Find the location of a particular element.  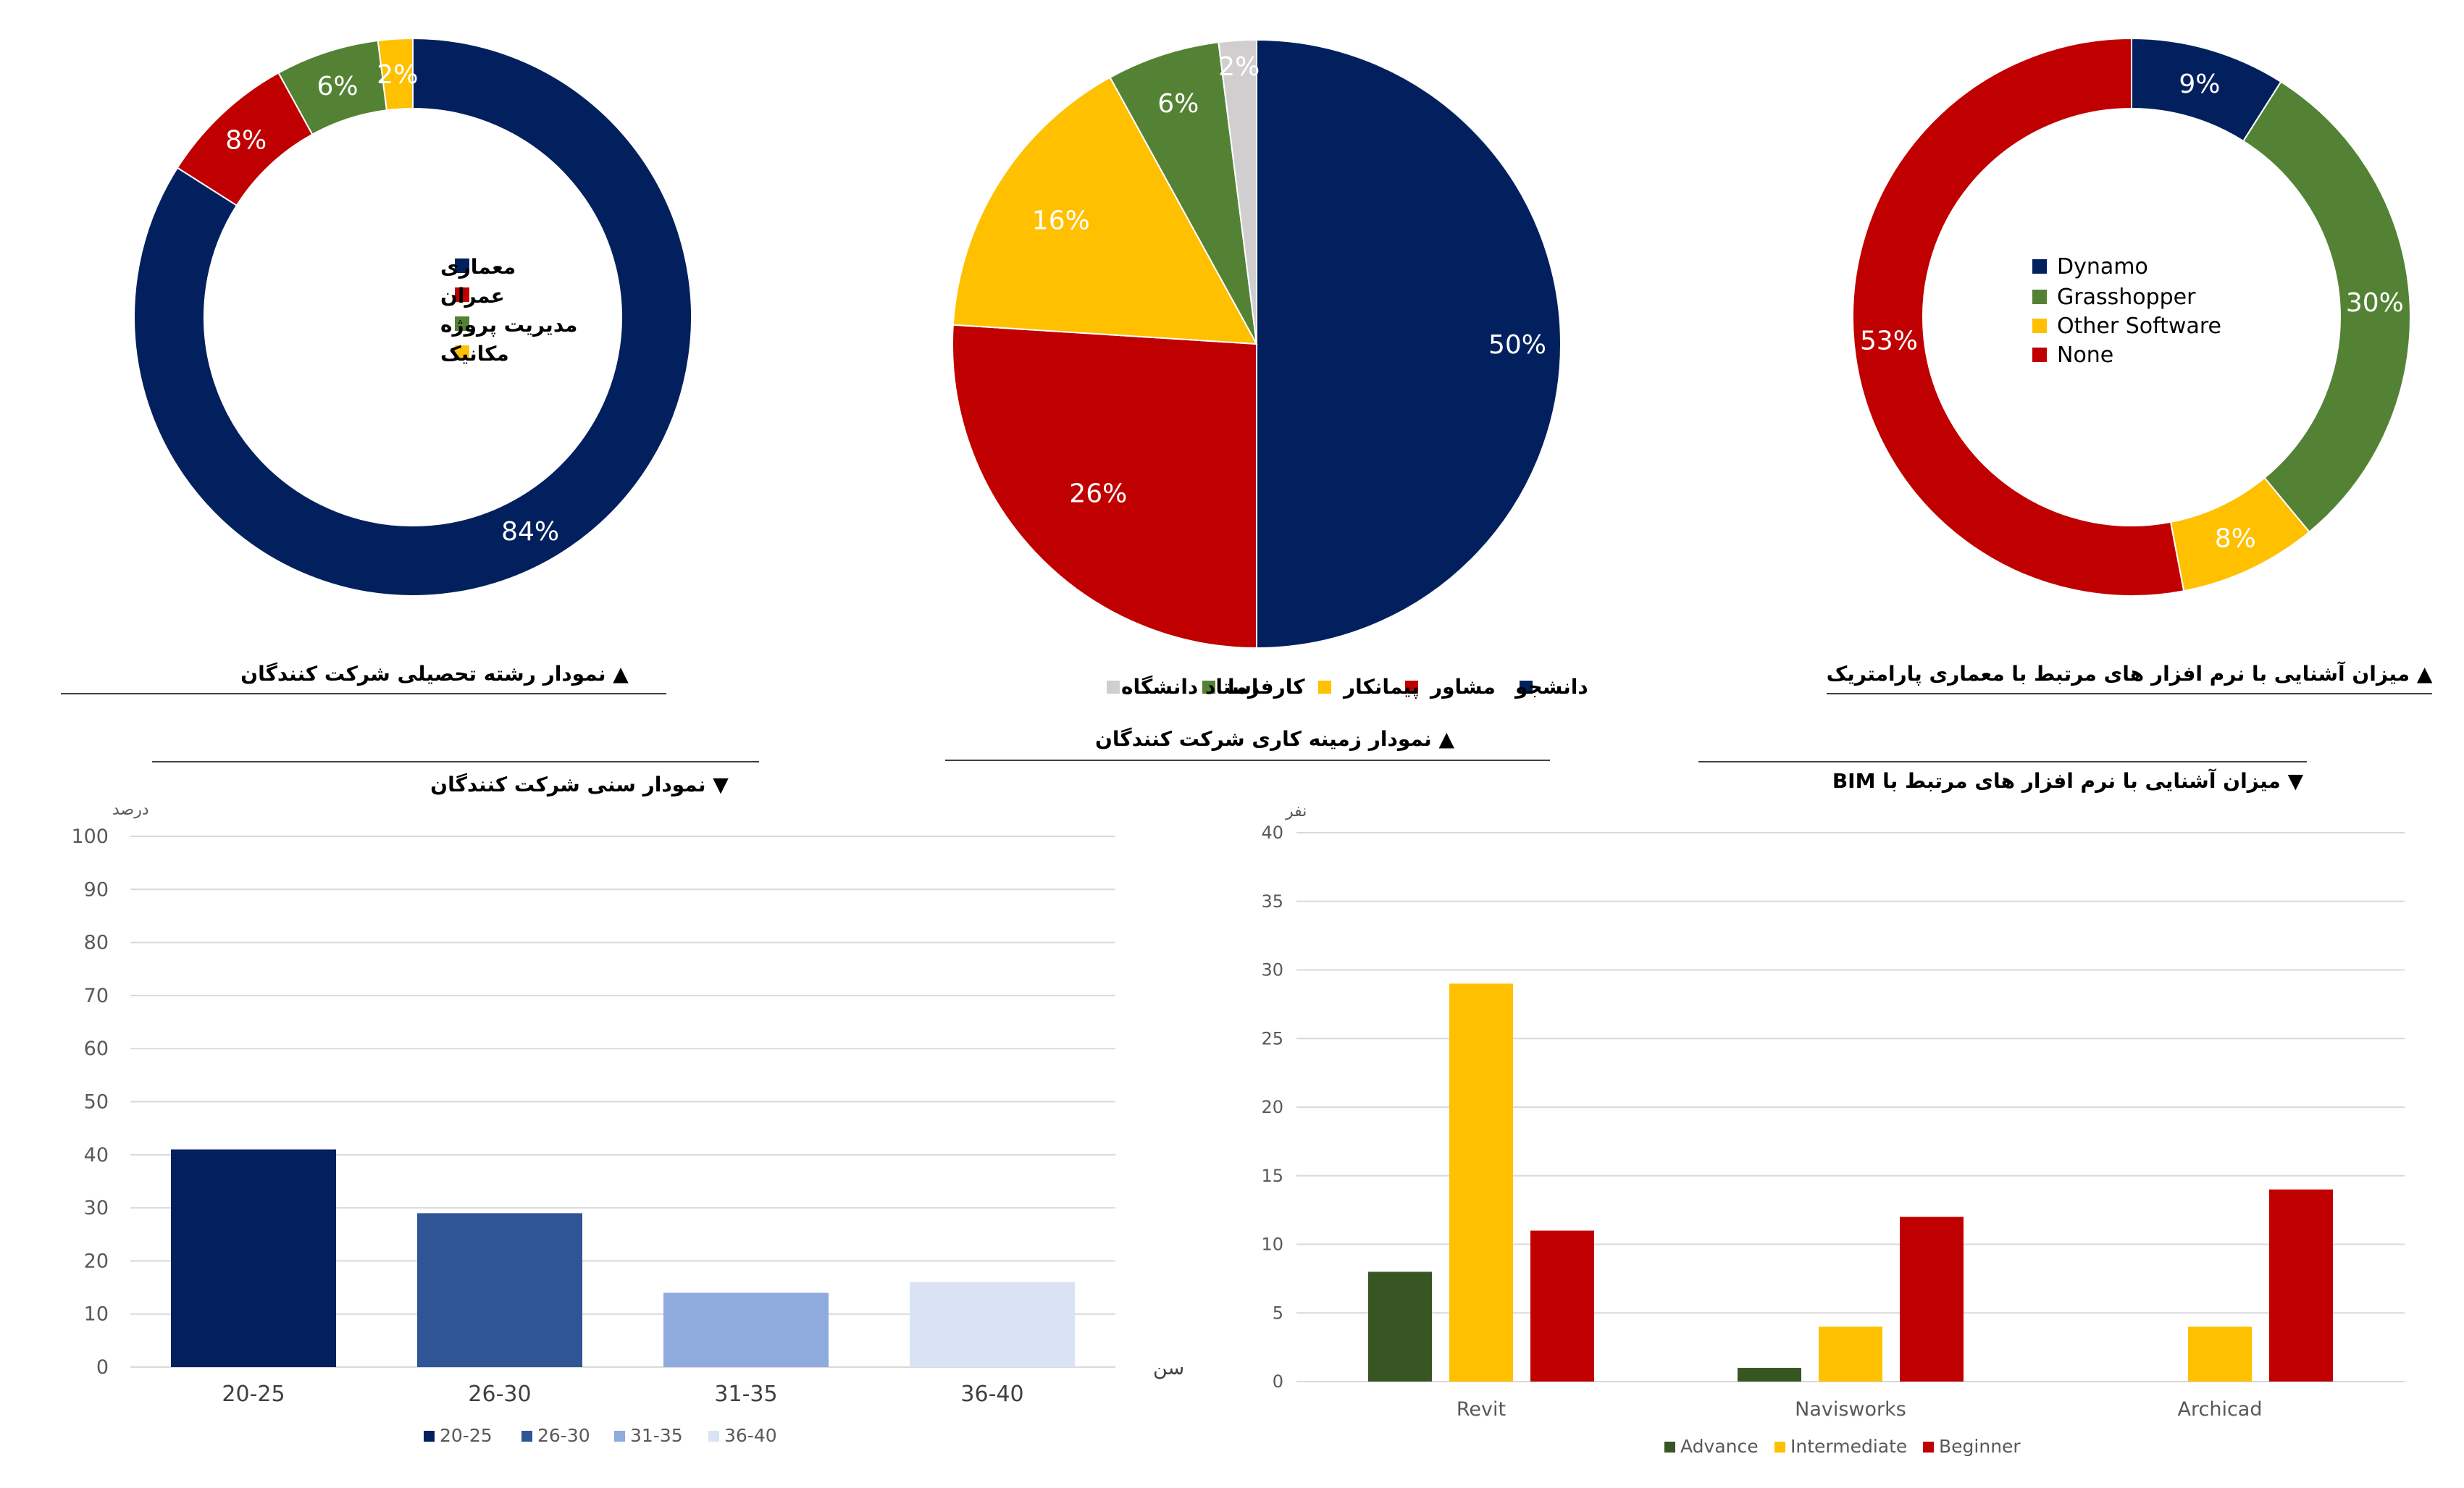

y-axis-label: نفر is located at coordinates (1296, 811).